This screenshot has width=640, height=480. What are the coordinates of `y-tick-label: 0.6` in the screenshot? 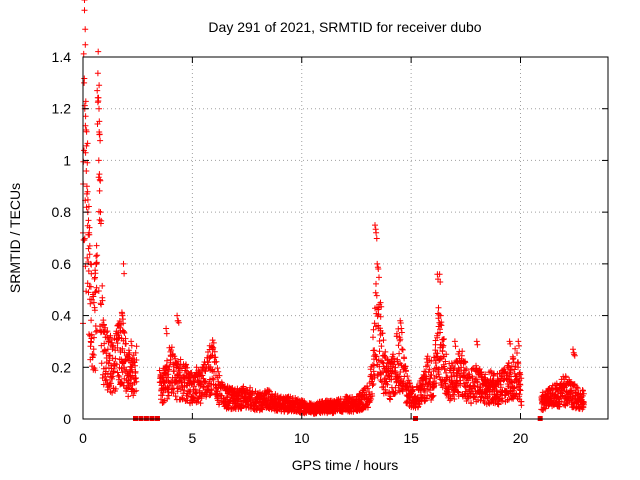 It's located at (62, 264).